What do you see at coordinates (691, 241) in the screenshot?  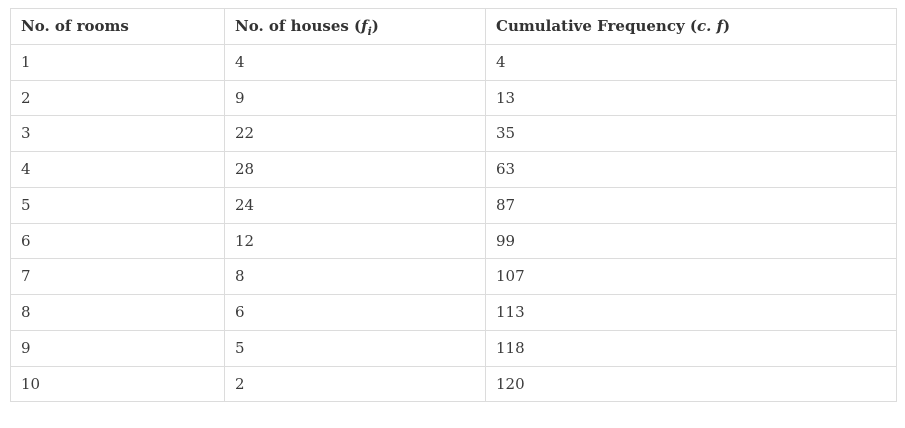 I see `table-cell: 99` at bounding box center [691, 241].